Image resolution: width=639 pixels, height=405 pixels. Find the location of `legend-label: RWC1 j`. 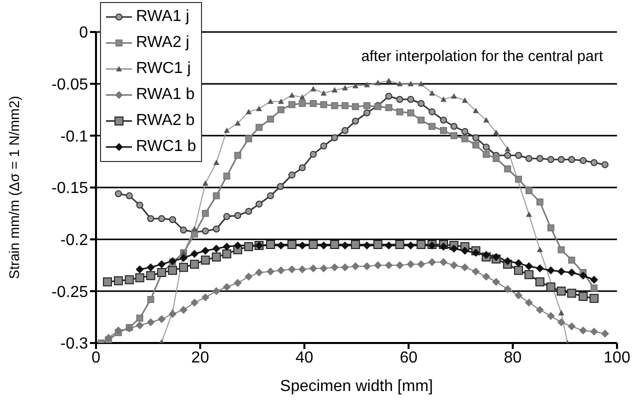

legend-label: RWC1 j is located at coordinates (163, 69).